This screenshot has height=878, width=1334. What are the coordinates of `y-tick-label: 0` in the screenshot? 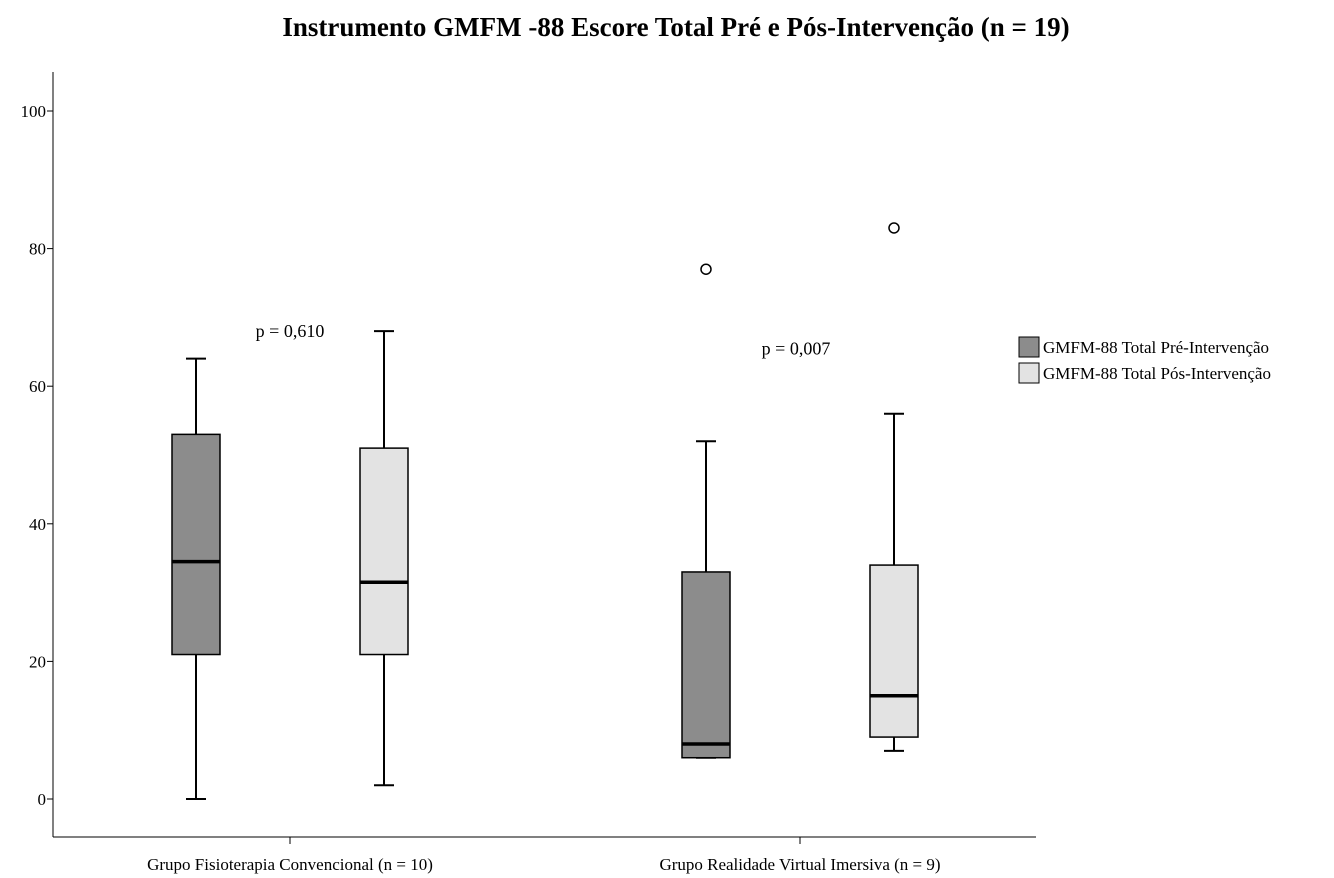 It's located at (42, 799).